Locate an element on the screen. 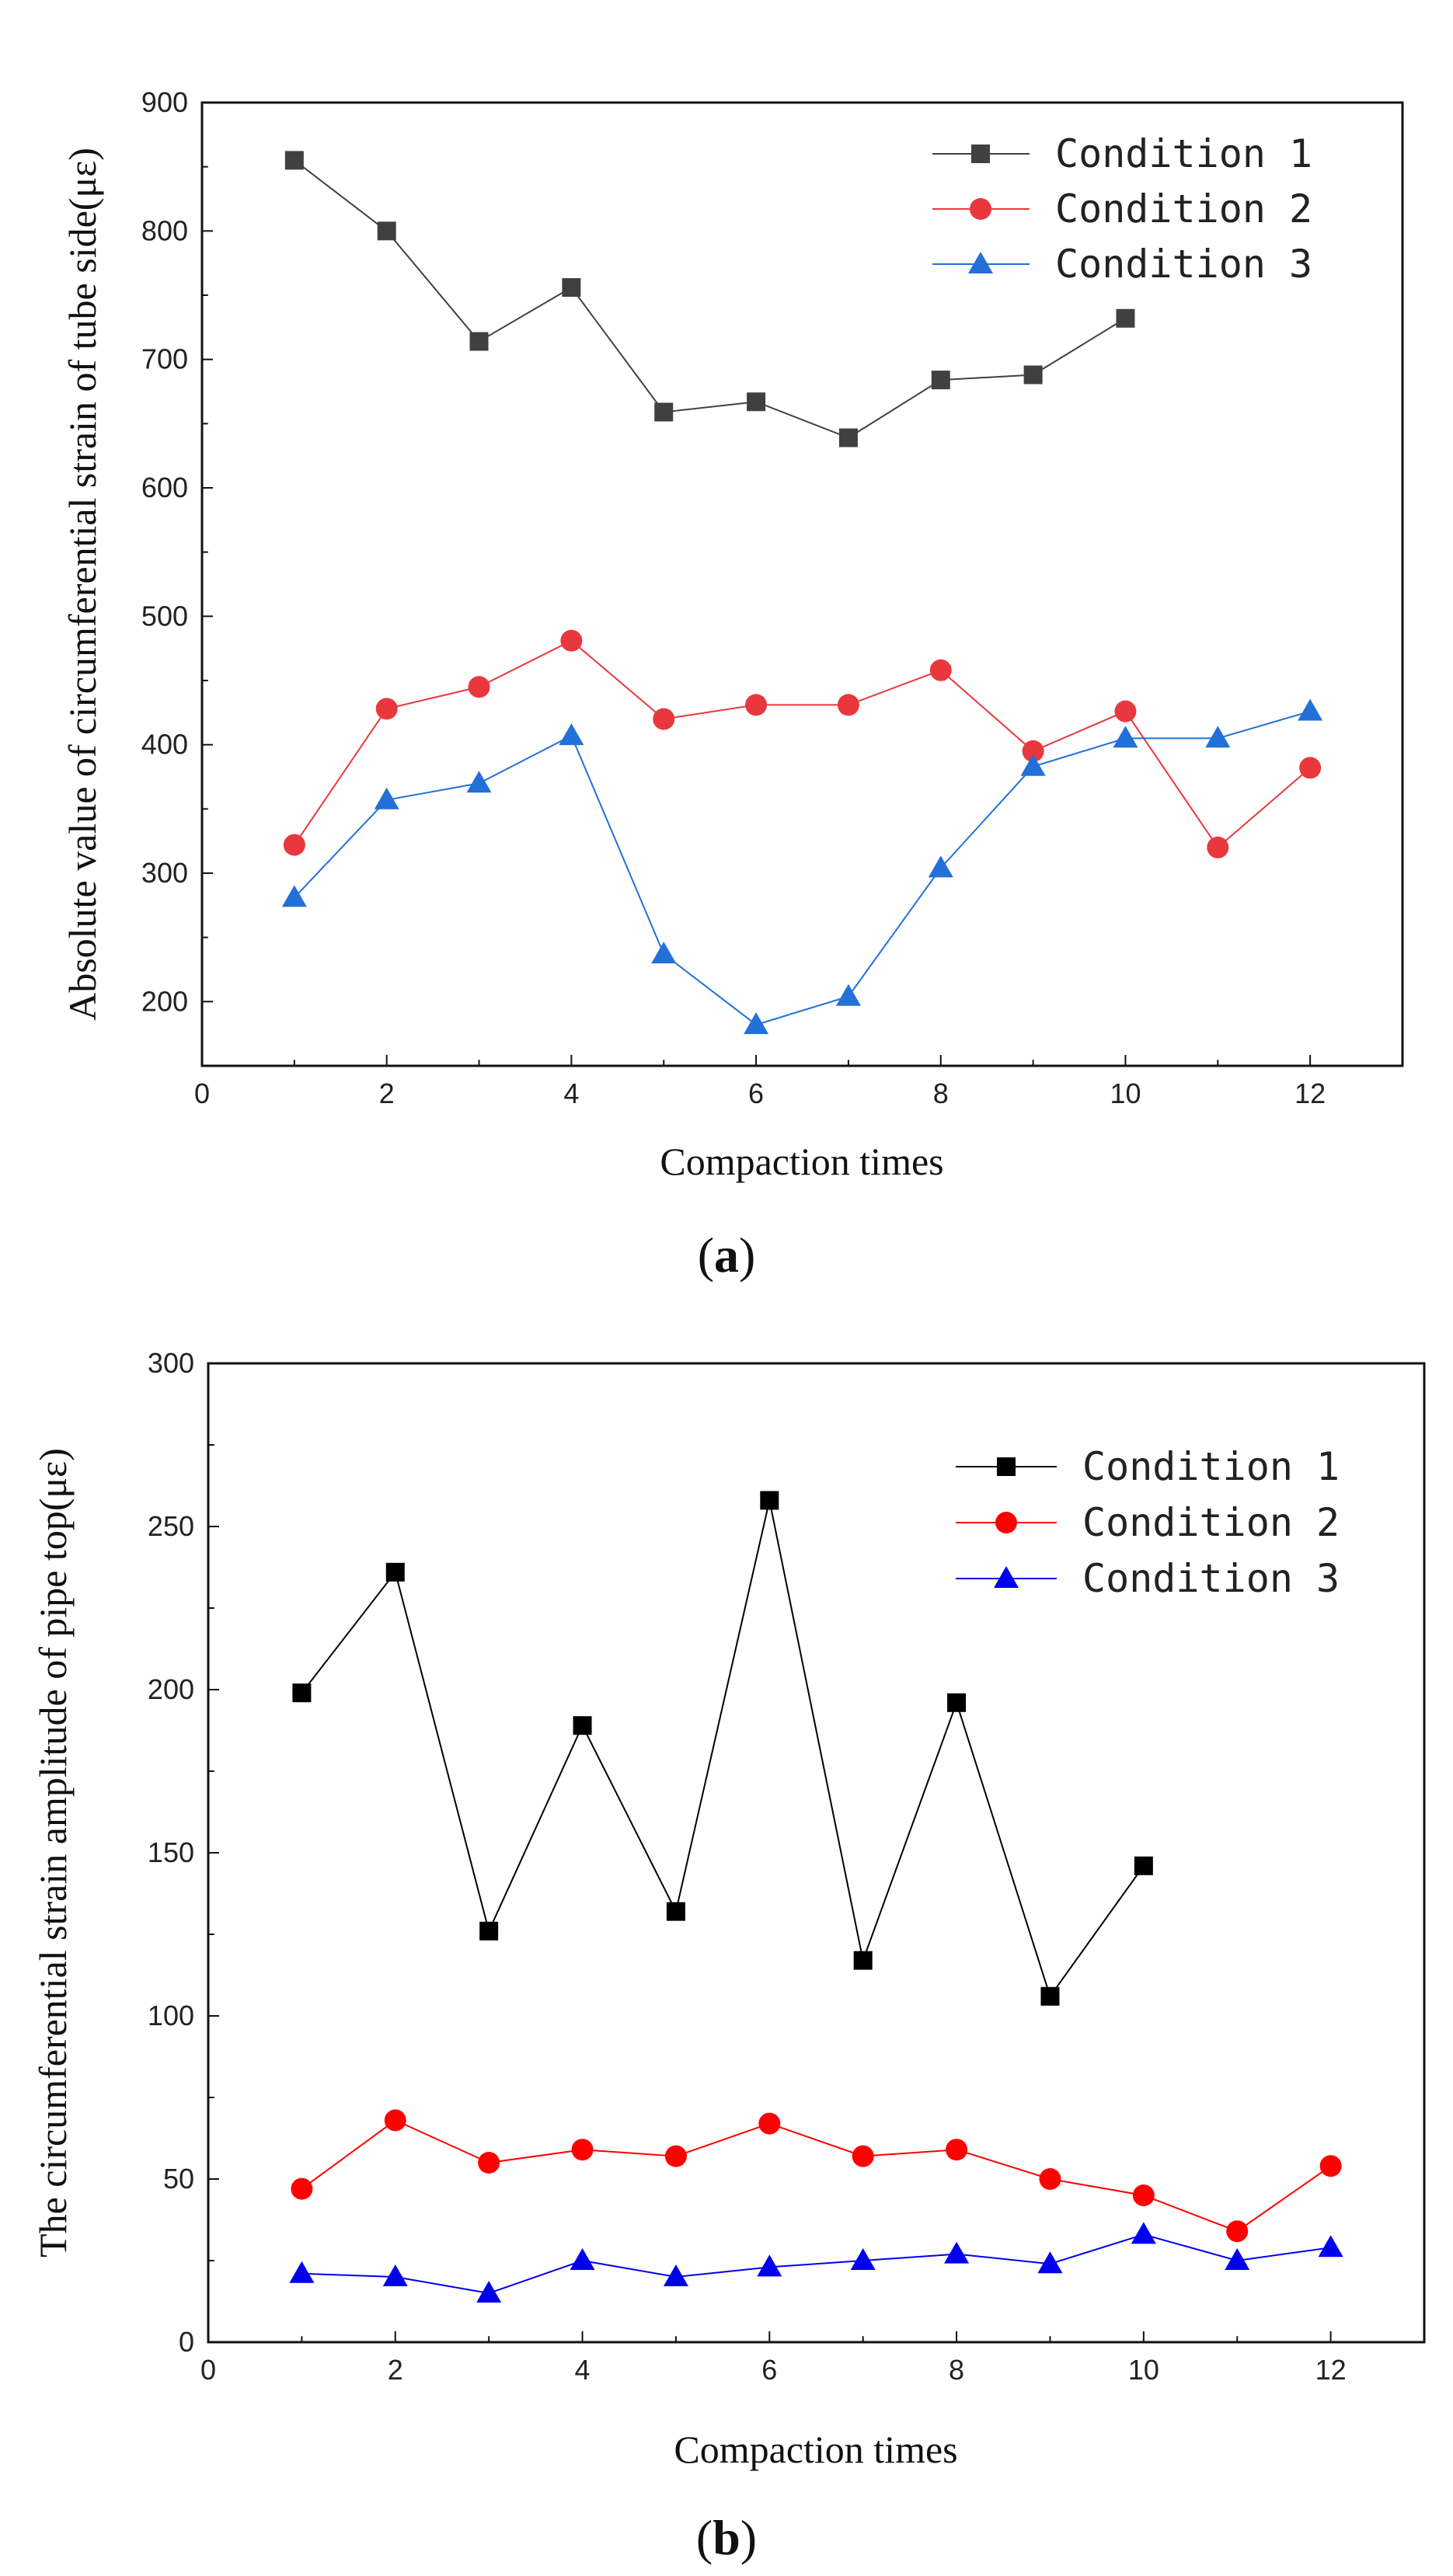  x-tick-label: 12 is located at coordinates (1310, 1093).